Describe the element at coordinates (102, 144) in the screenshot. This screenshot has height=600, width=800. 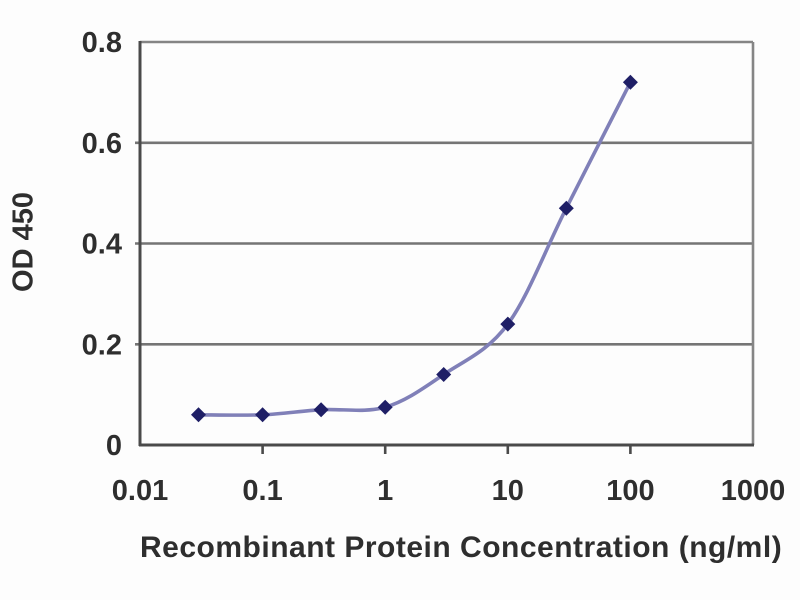
I see `y-tick-label: 0.6` at that location.